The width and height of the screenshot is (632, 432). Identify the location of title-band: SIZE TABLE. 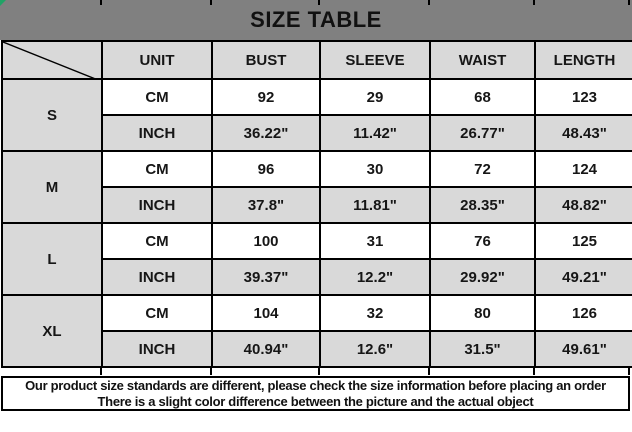
(316, 20).